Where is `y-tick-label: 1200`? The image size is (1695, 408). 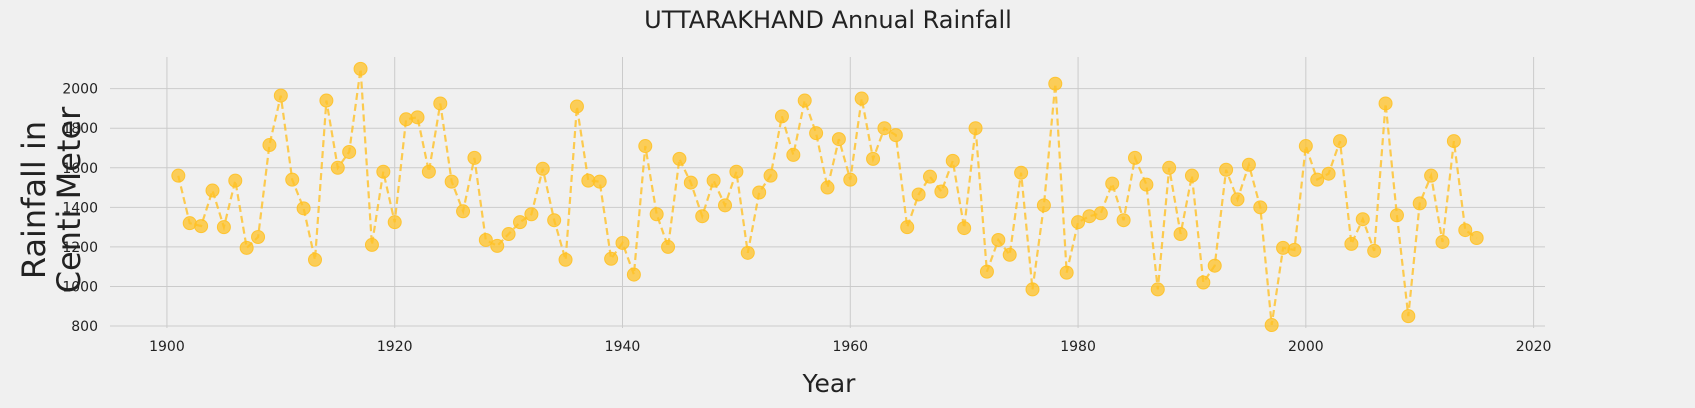
y-tick-label: 1200 is located at coordinates (80, 248).